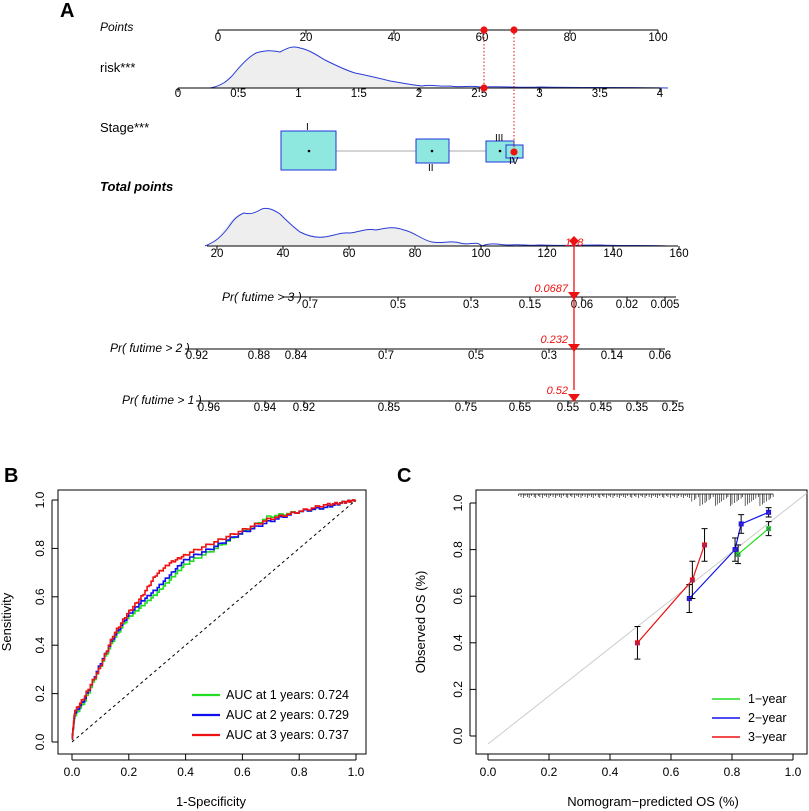 Image resolution: width=809 pixels, height=811 pixels. Describe the element at coordinates (242, 772) in the screenshot. I see `roc-x-tick-label: 0.6` at that location.